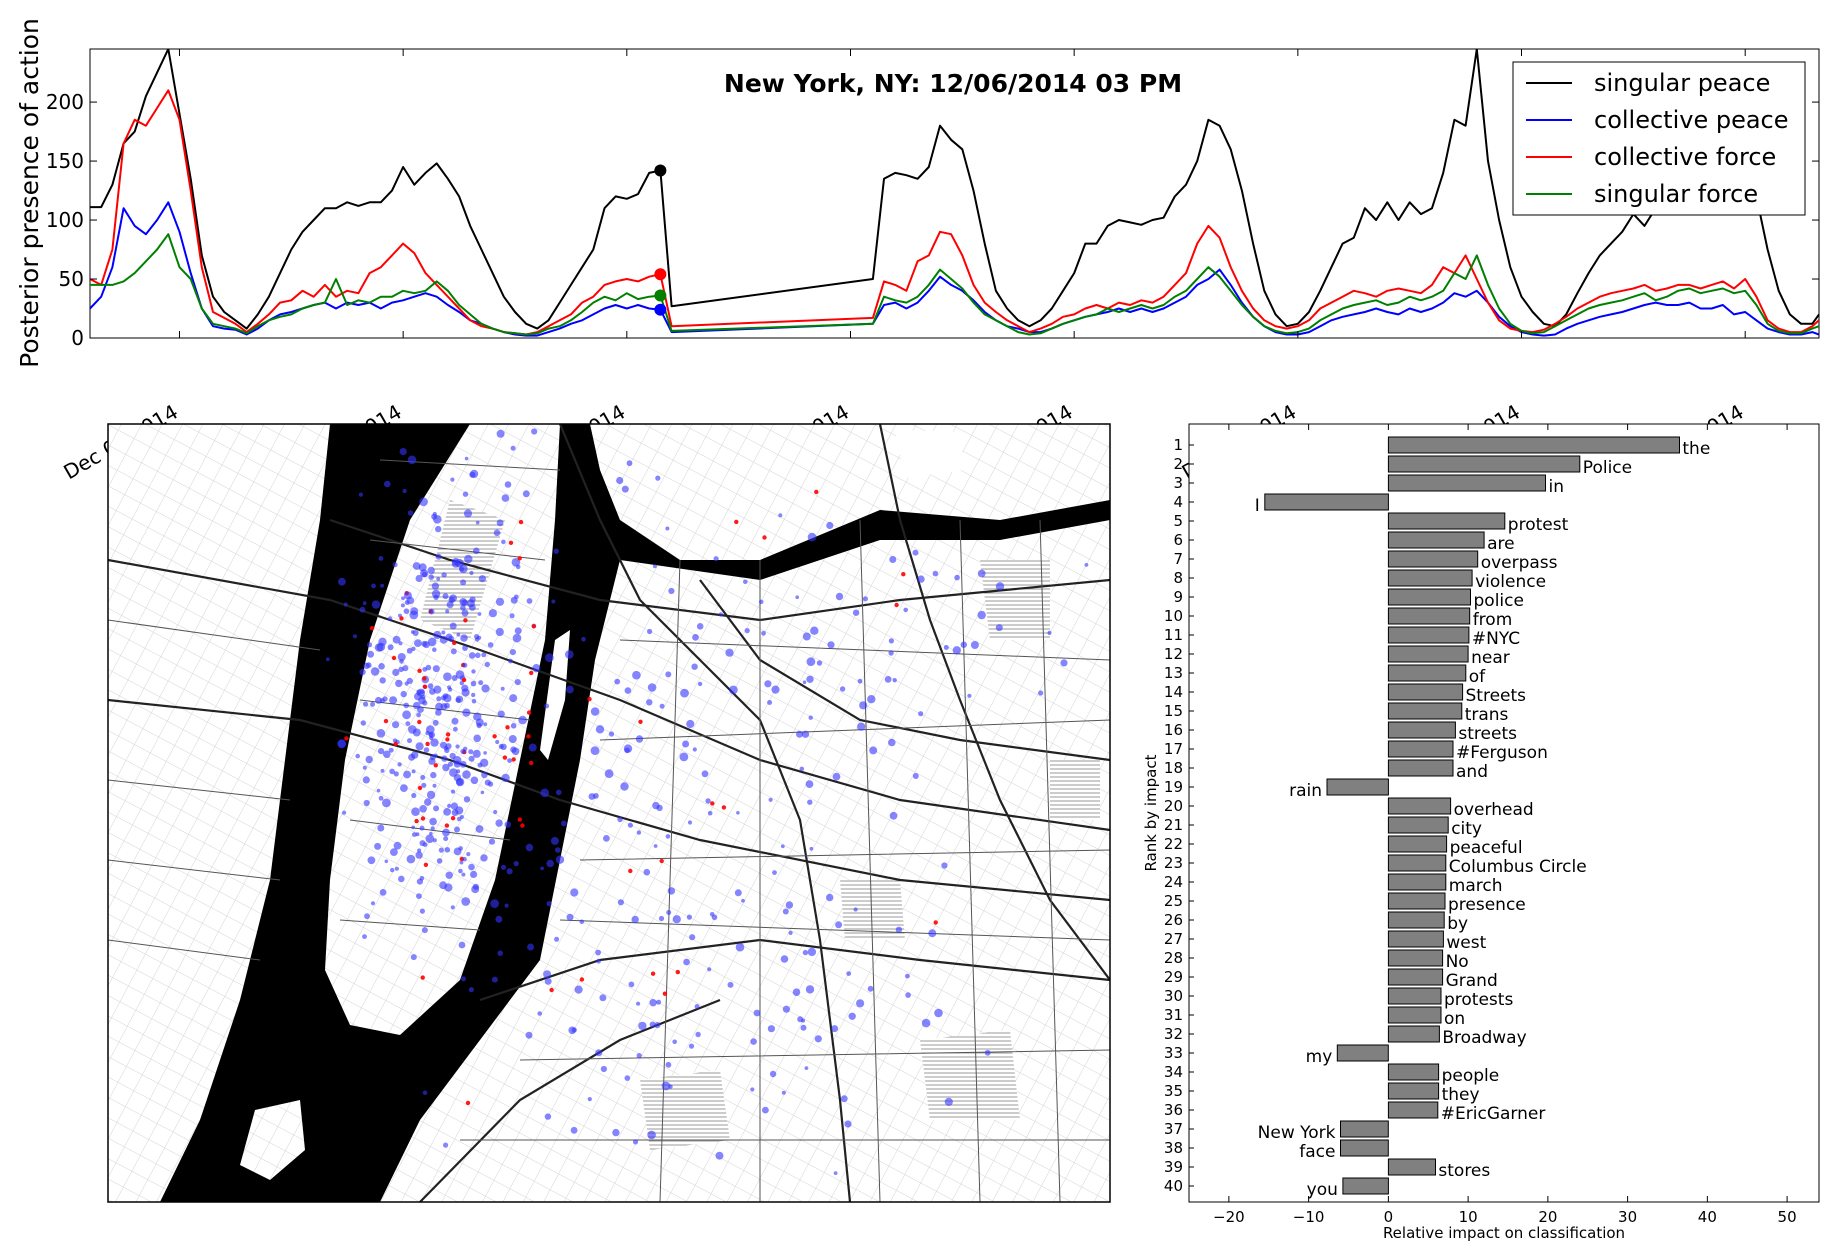  I want to click on rank-tick-label: 22, so click(1173, 844).